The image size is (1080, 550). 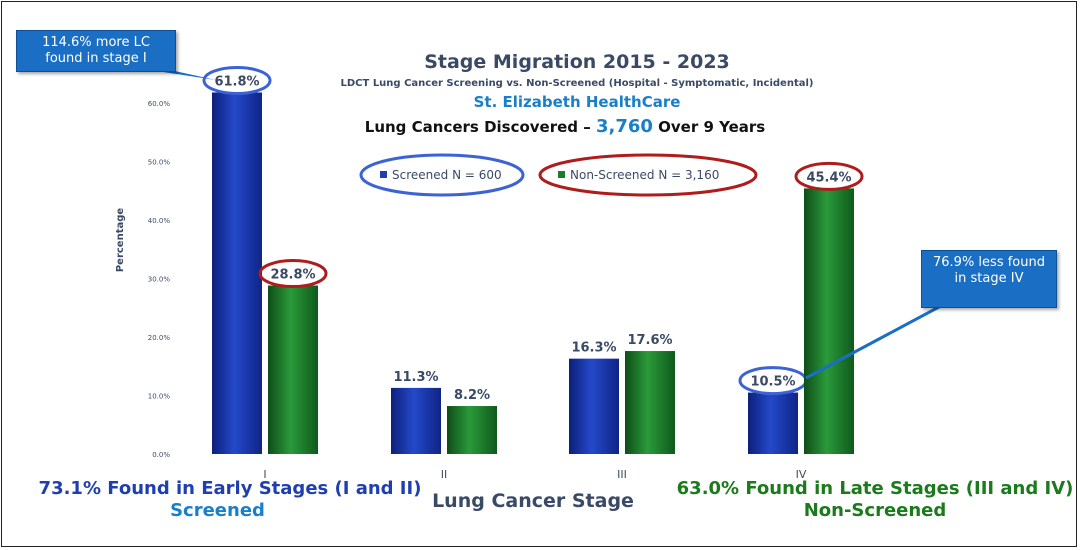 What do you see at coordinates (159, 221) in the screenshot?
I see `y-tick-label: 40.0%` at bounding box center [159, 221].